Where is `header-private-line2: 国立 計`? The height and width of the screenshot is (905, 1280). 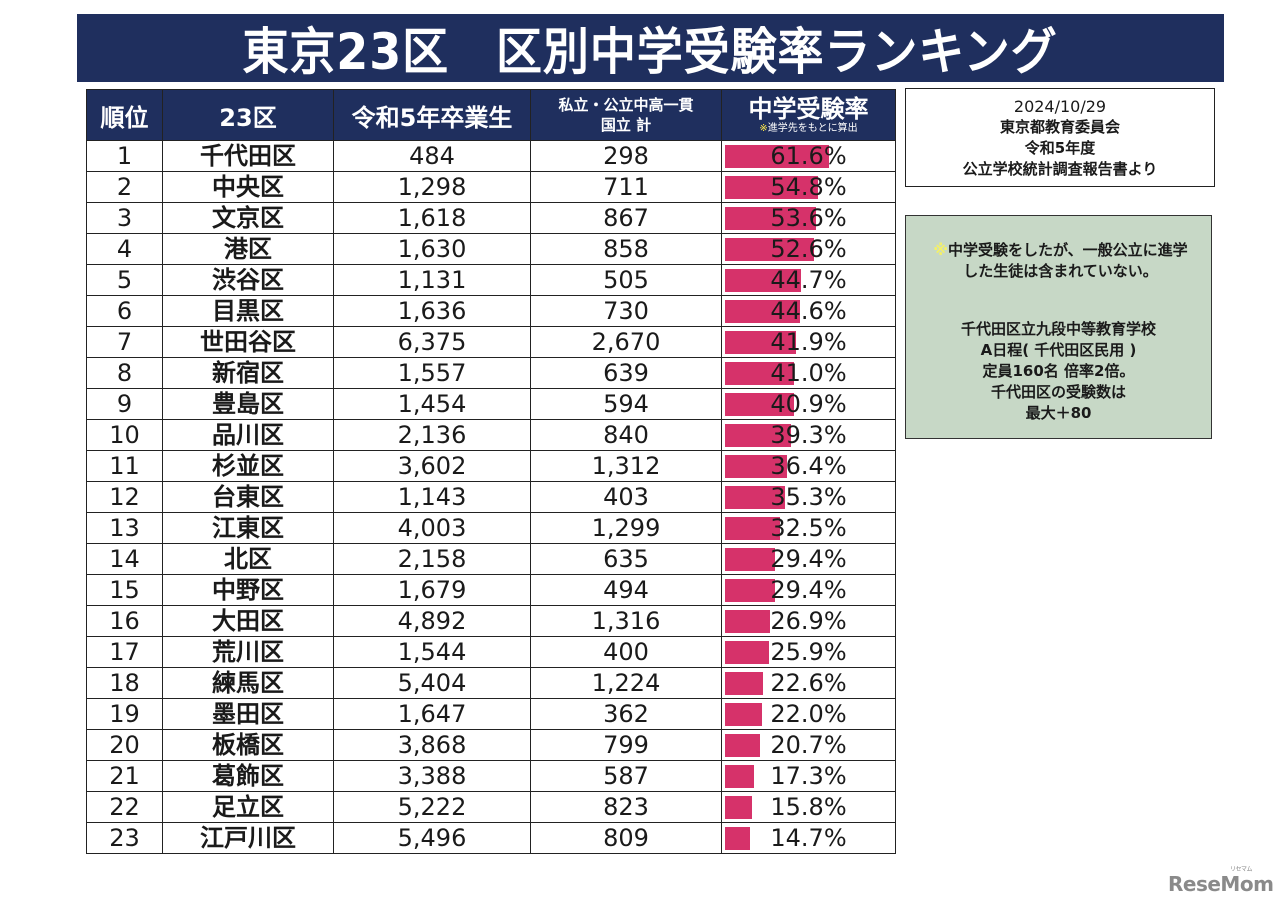 header-private-line2: 国立 計 is located at coordinates (626, 125).